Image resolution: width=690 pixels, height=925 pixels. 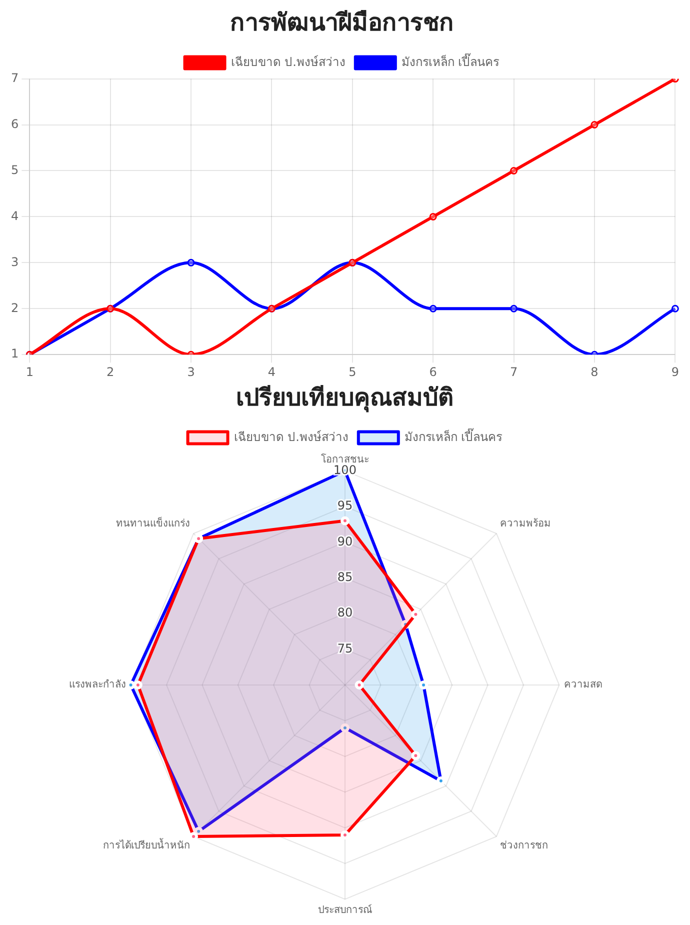 What do you see at coordinates (345, 541) in the screenshot?
I see `y-tick-label: 90` at bounding box center [345, 541].